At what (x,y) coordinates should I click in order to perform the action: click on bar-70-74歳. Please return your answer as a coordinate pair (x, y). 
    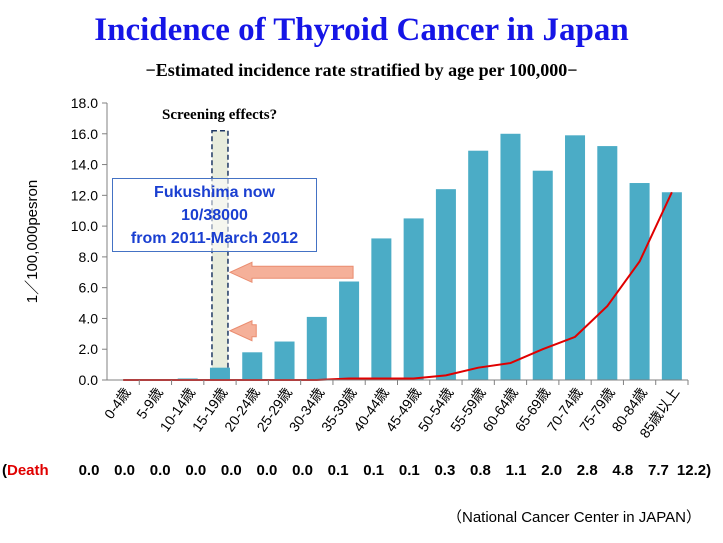
    Looking at the image, I should click on (575, 257).